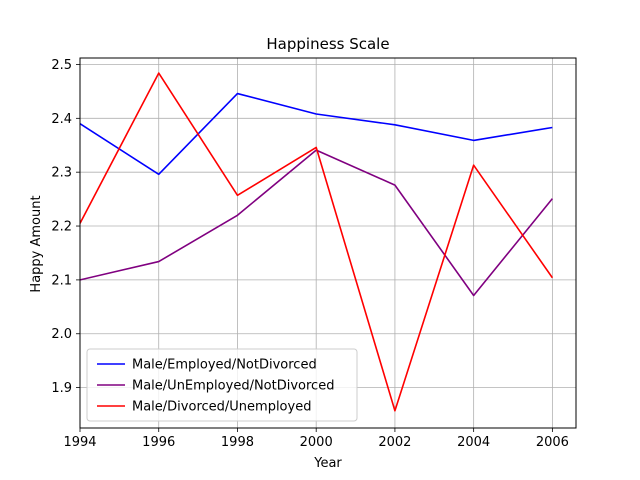 This screenshot has height=480, width=640. What do you see at coordinates (61, 388) in the screenshot?
I see `y-tick-label: 1.9` at bounding box center [61, 388].